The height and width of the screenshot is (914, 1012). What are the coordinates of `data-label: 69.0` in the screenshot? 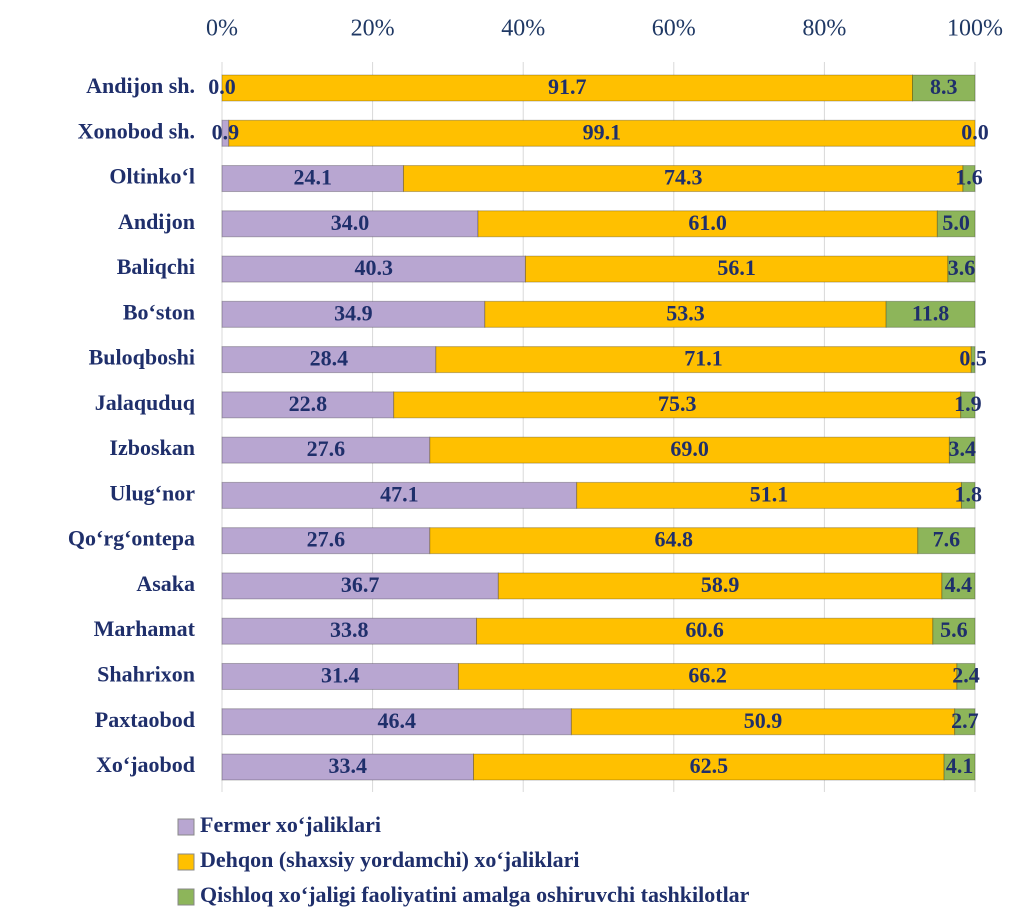 It's located at (689, 448).